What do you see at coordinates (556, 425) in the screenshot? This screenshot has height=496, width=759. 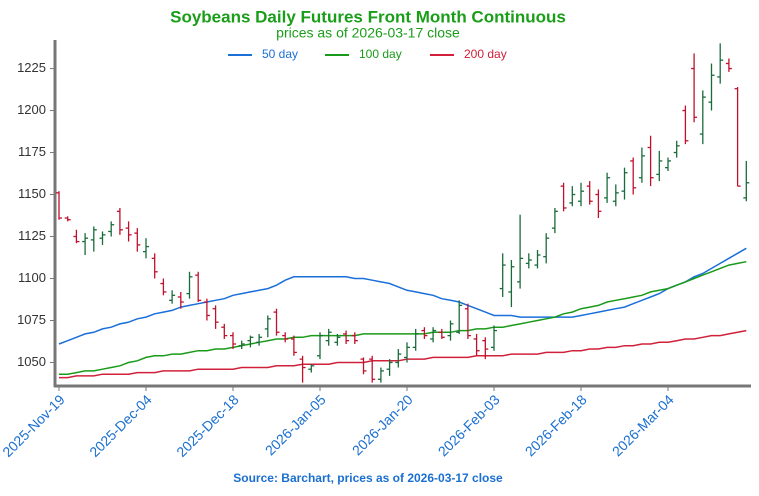 I see `x-tick-label: 2026-Feb-18` at bounding box center [556, 425].